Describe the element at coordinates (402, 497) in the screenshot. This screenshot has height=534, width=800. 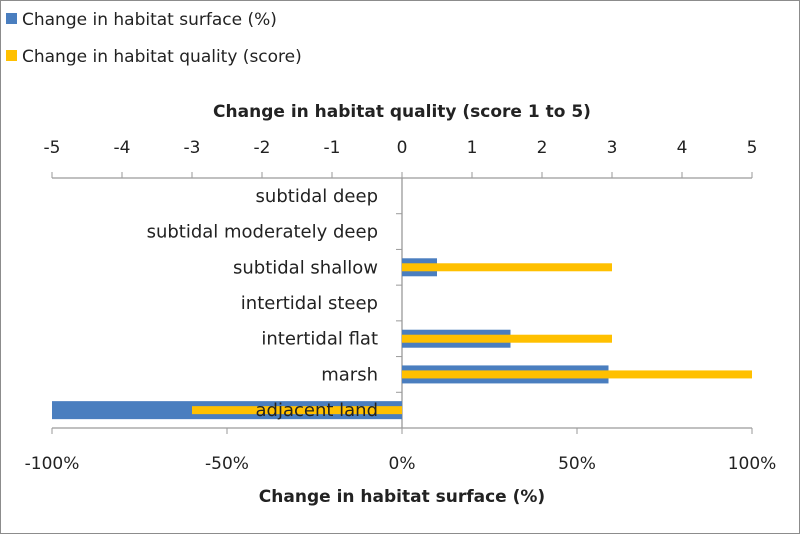
I see `bottom-axis-title: Change in habitat surface (%)` at that location.